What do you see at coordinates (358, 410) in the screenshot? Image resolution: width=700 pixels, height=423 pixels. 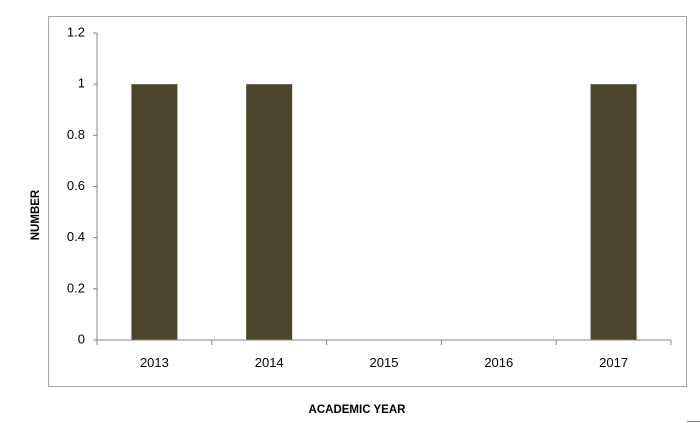 I see `x-axis-title: ACADEMIC YEAR` at bounding box center [358, 410].